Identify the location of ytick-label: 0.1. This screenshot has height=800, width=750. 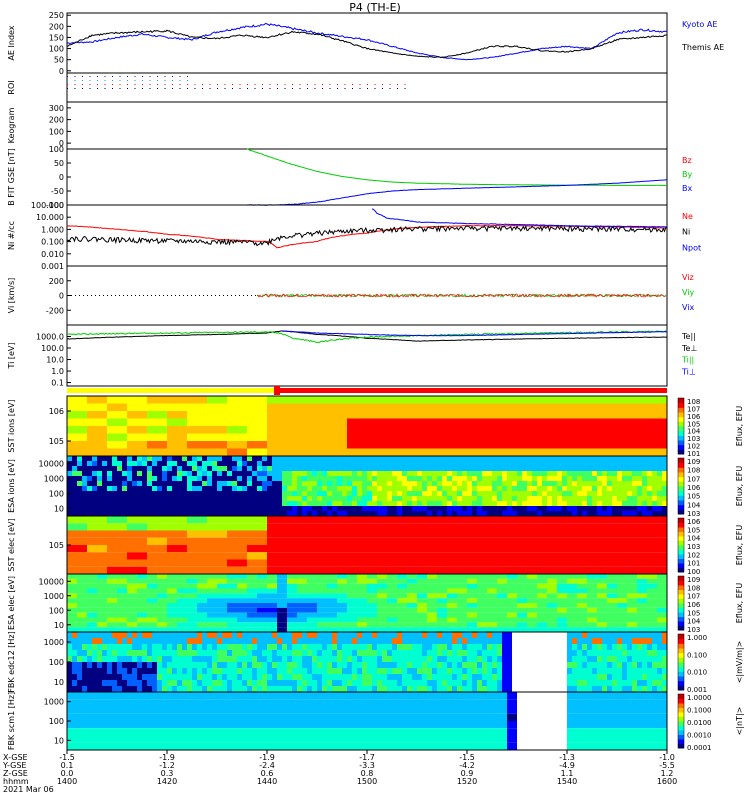
(57, 383).